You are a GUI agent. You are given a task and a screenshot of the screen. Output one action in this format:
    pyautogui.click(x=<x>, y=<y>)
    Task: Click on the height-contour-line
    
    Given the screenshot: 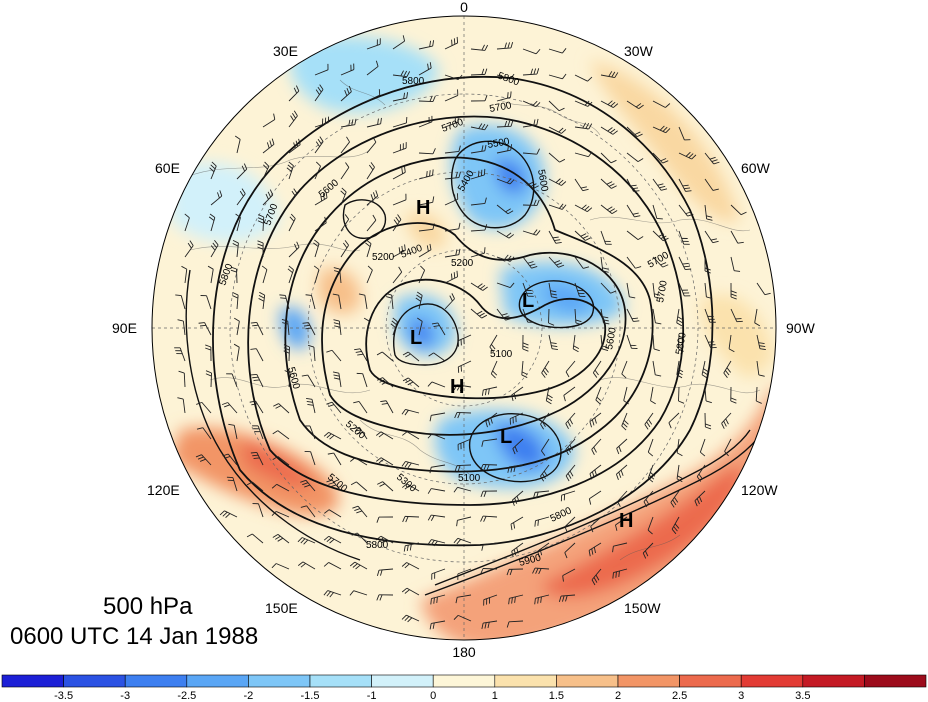 What is the action you would take?
    pyautogui.click(x=364, y=219)
    